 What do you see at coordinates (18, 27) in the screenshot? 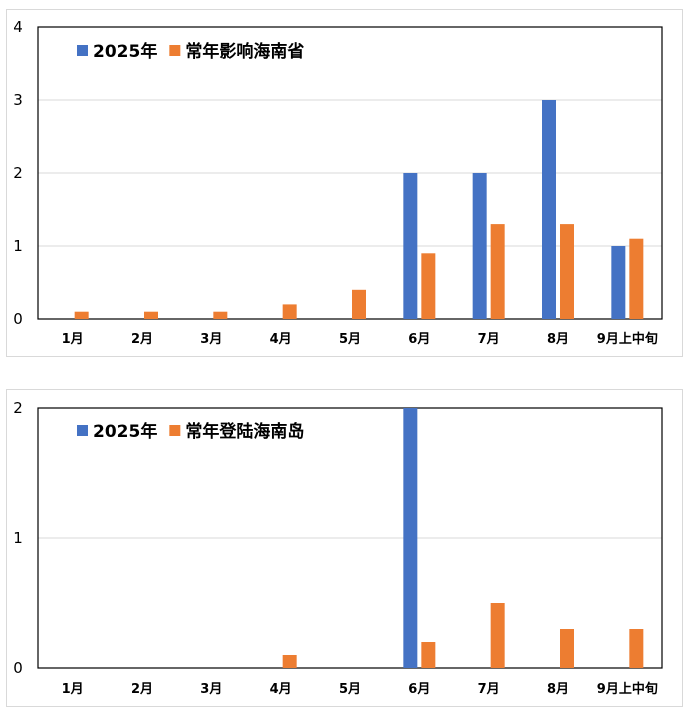
I see `y-tick-label: 4` at bounding box center [18, 27].